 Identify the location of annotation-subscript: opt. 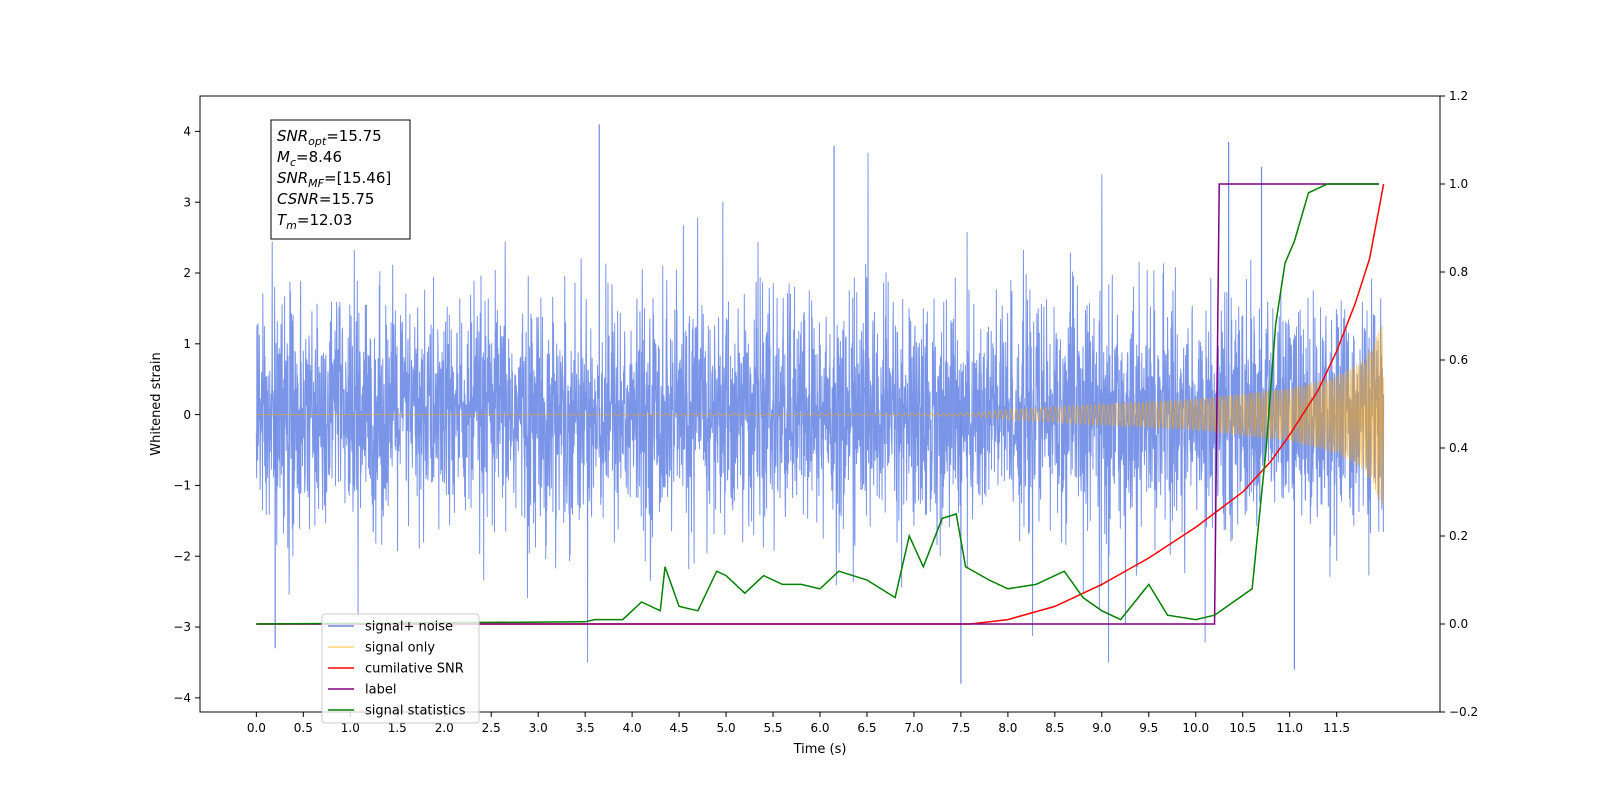
(317, 141).